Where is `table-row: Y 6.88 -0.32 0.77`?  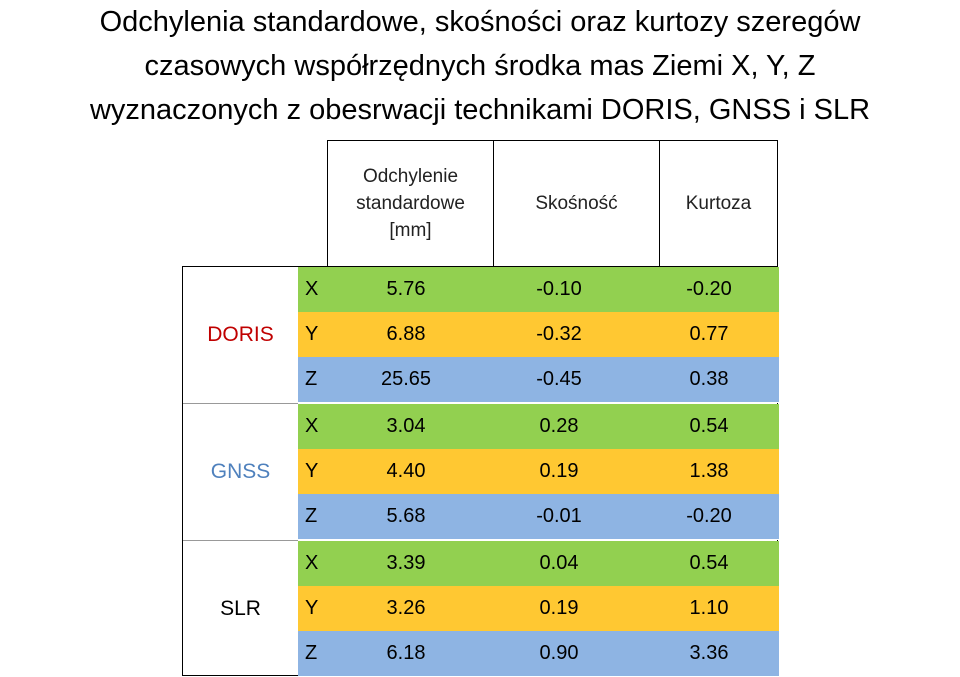
table-row: Y 6.88 -0.32 0.77 is located at coordinates (538, 335).